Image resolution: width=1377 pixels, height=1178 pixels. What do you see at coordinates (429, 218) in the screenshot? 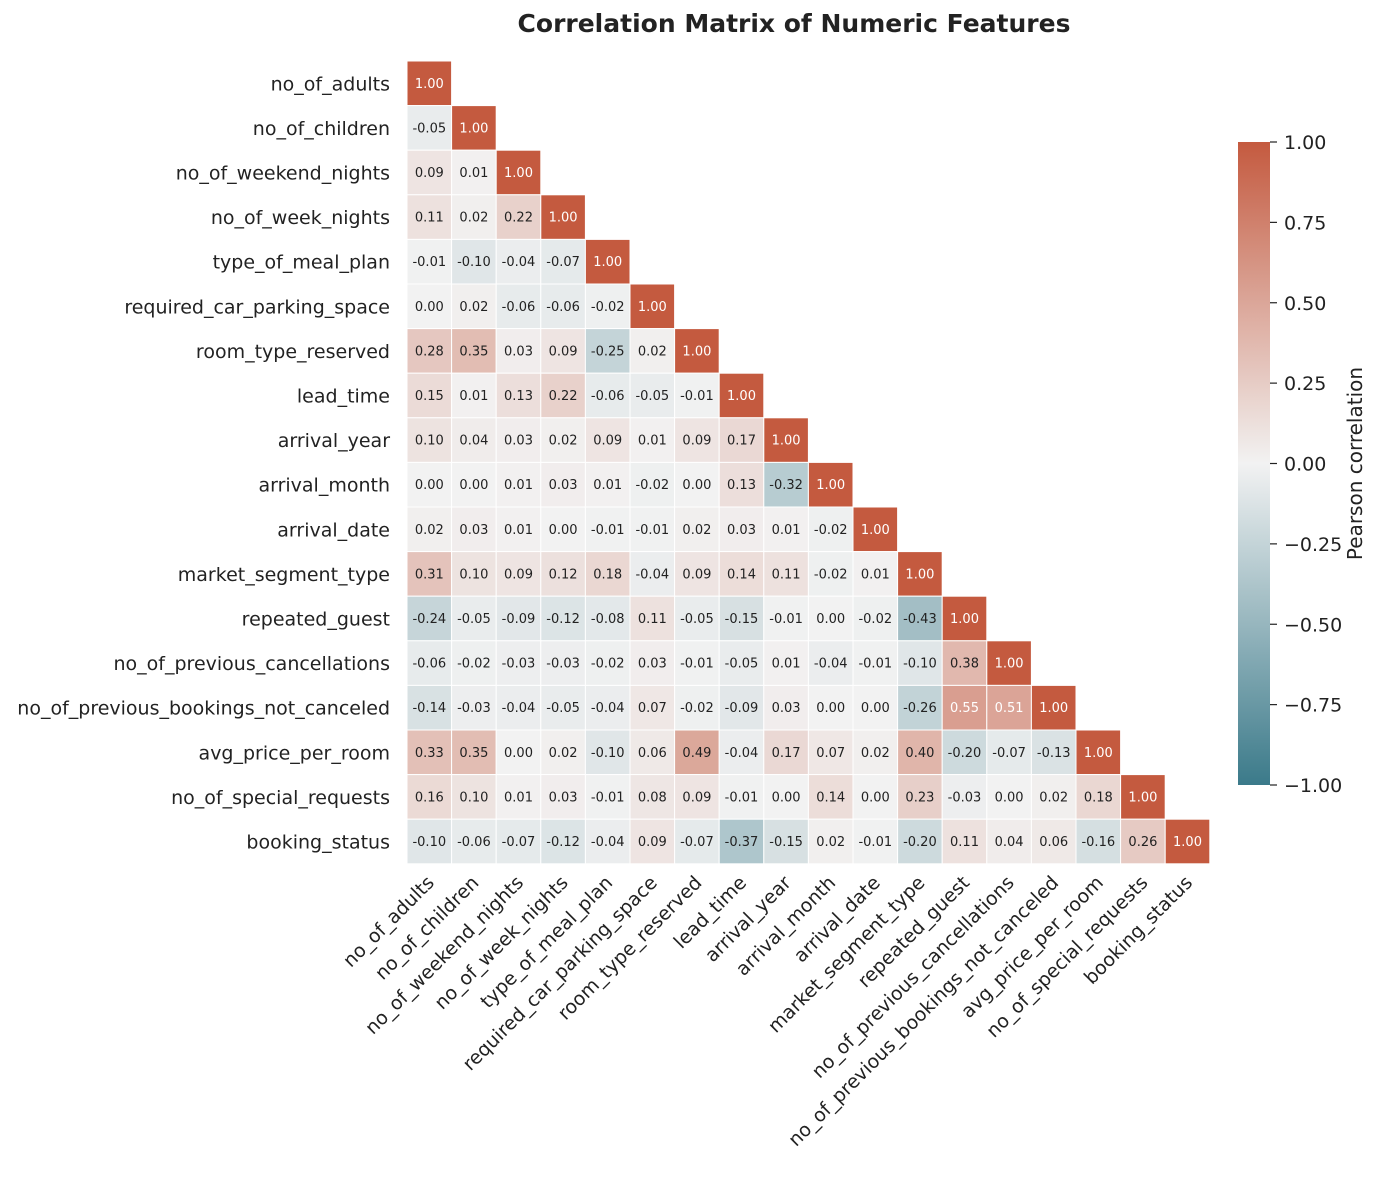
I see `cell-value-label: 0.11` at bounding box center [429, 218].